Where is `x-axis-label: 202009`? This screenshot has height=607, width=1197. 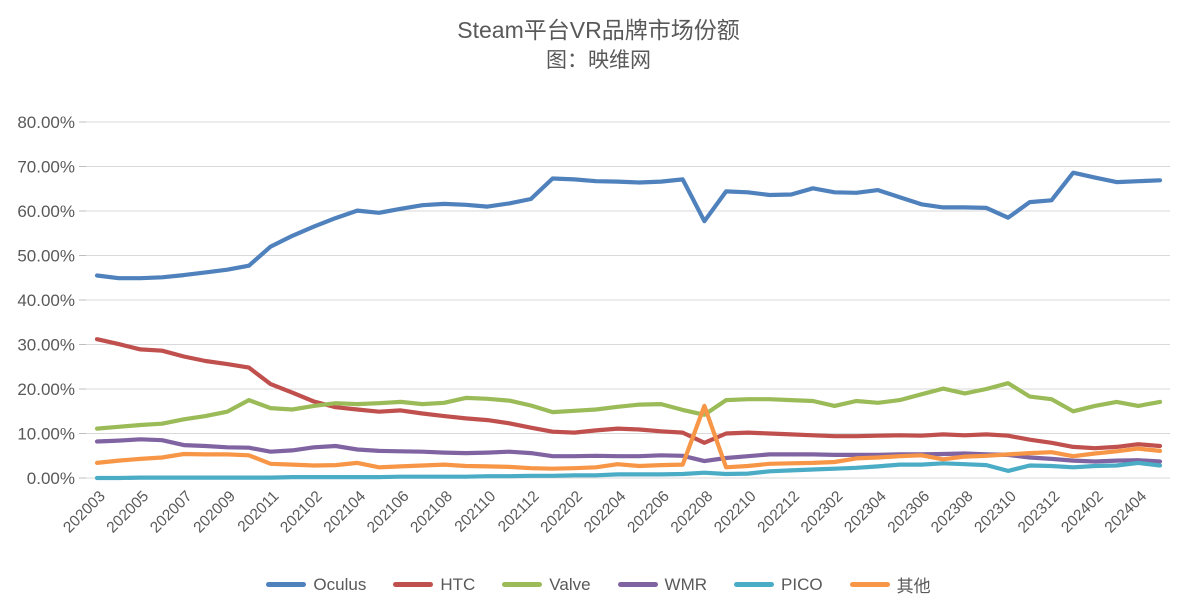 x-axis-label: 202009 is located at coordinates (214, 512).